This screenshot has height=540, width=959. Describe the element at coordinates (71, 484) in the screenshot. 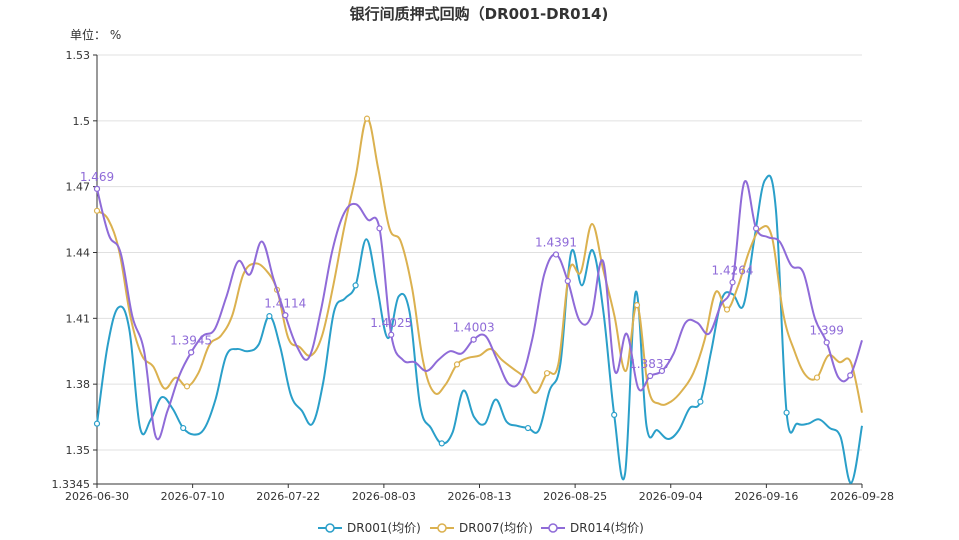

I see `y-tick-label: 1.3345` at that location.